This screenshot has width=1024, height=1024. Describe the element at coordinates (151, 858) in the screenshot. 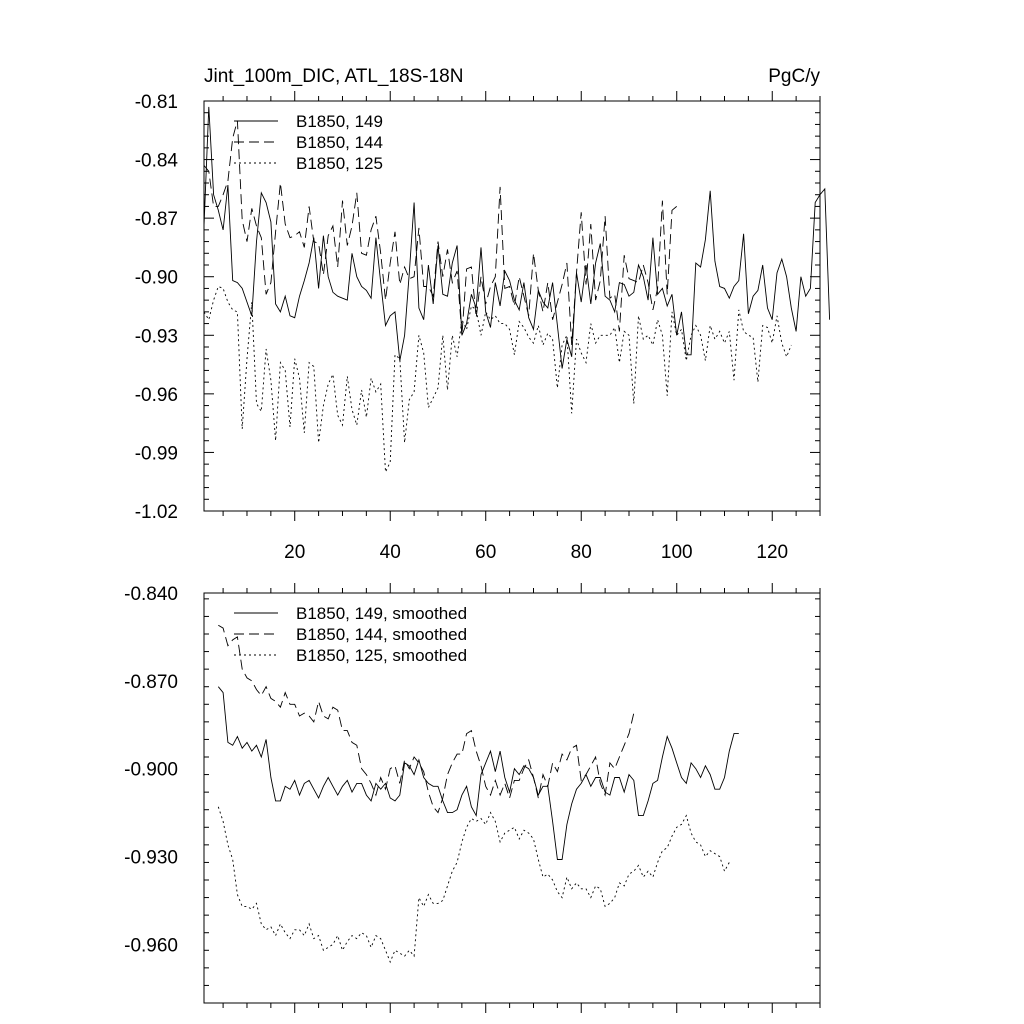

I see `y-tick-label: -0.930` at that location.